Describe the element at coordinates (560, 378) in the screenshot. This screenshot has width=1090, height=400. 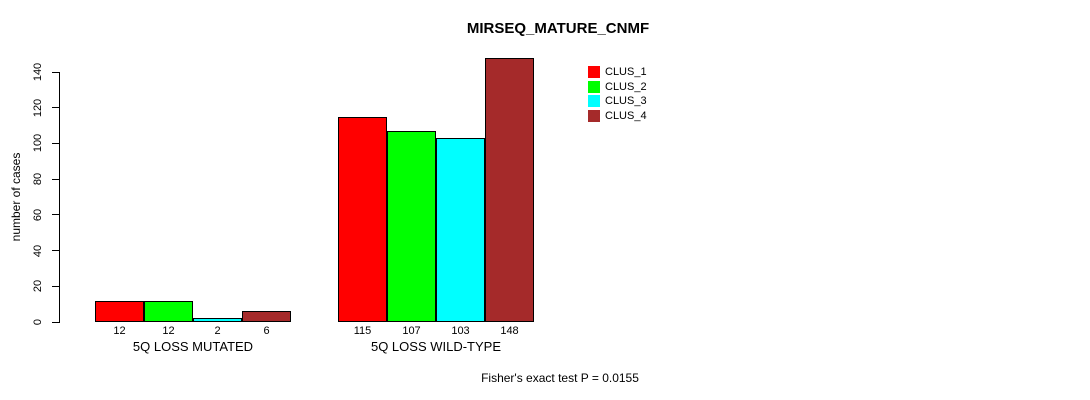
I see `annotation-text: Fisher's exact test P = 0.0155` at that location.